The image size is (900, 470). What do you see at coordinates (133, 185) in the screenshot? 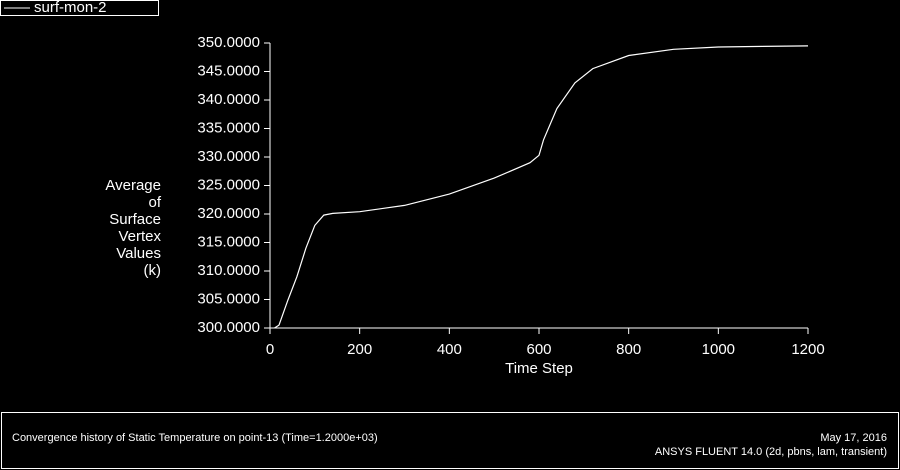
I see `y-axis-title: Average` at bounding box center [133, 185].